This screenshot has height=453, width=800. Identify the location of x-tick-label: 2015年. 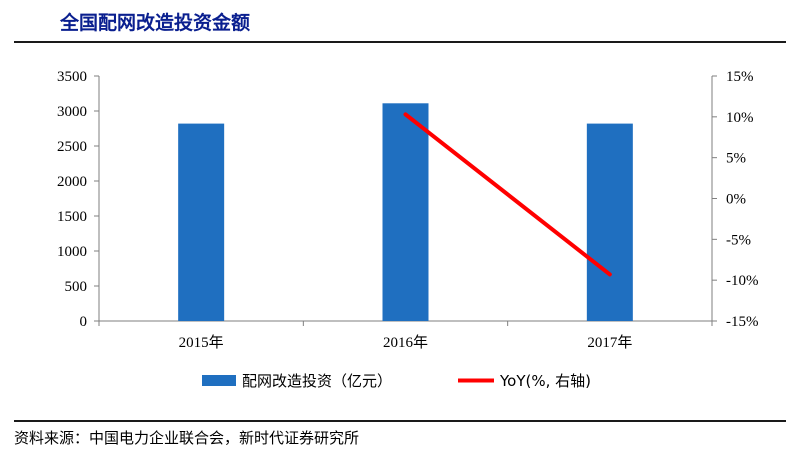
(201, 342).